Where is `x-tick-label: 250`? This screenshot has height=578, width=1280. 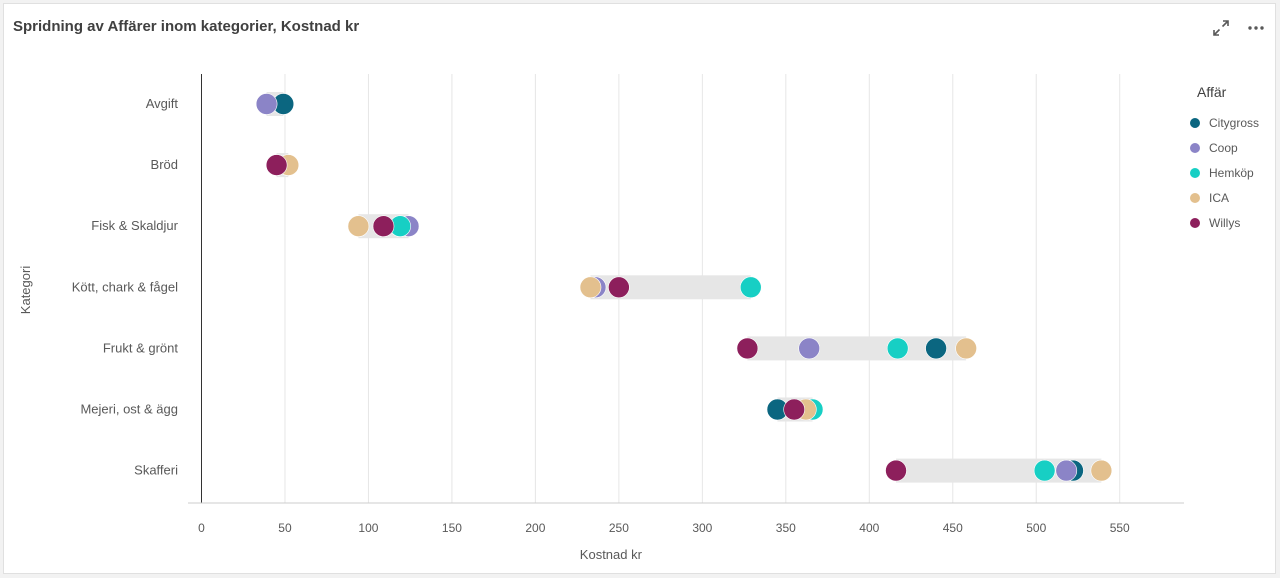 x-tick-label: 250 is located at coordinates (619, 528).